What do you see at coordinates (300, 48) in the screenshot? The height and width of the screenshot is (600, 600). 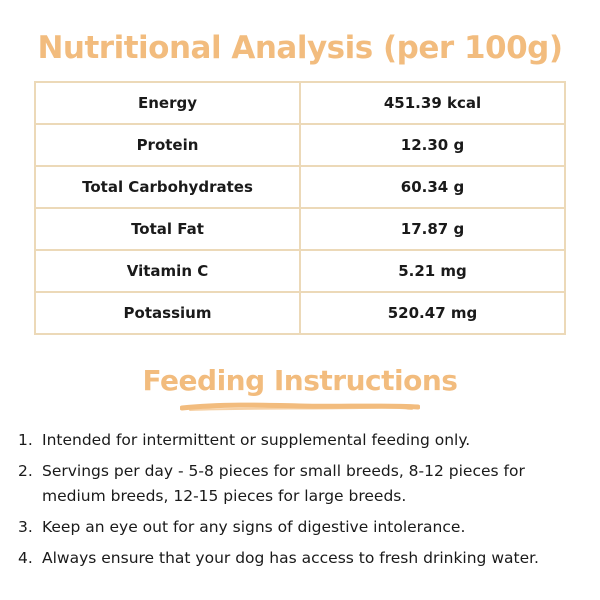 I see `nutritional-analysis-title: Nutritional Analysis (per 100g)` at bounding box center [300, 48].